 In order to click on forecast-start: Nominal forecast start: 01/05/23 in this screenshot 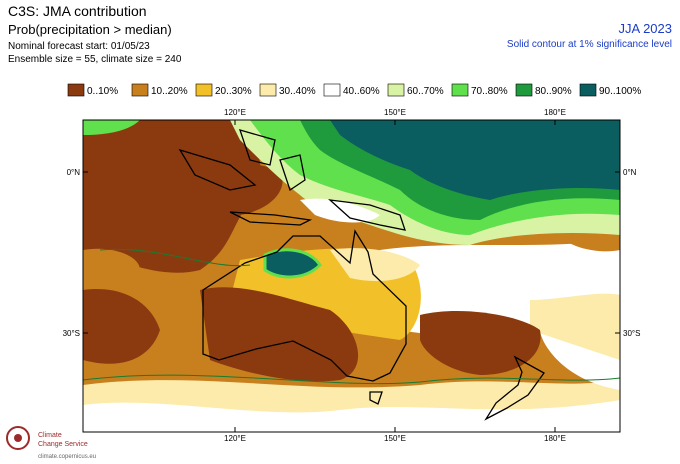, I will do `click(79, 46)`.